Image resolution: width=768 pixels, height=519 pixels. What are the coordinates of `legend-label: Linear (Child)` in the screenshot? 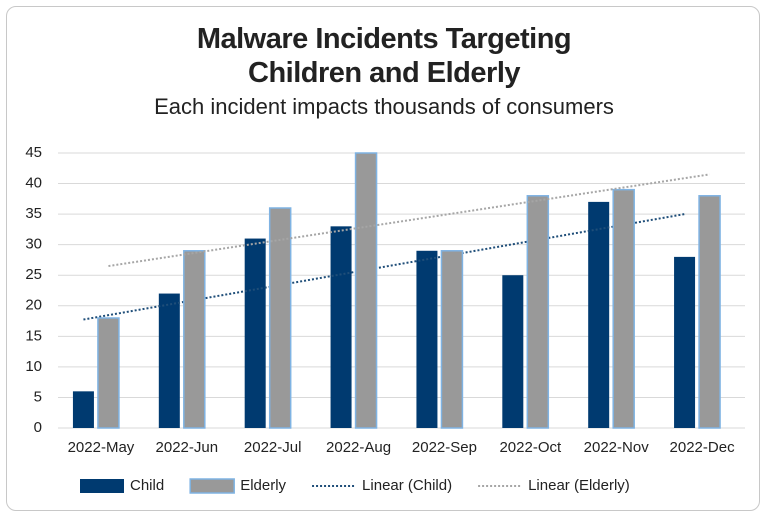 It's located at (407, 485).